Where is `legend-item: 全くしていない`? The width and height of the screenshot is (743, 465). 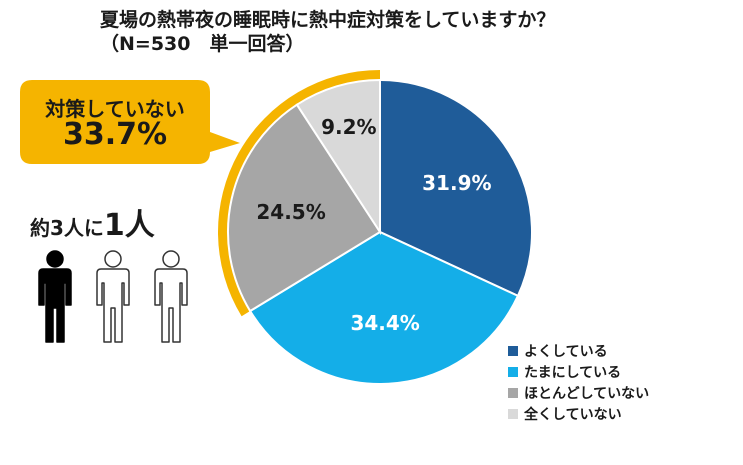
legend-item: 全くしていない is located at coordinates (578, 413).